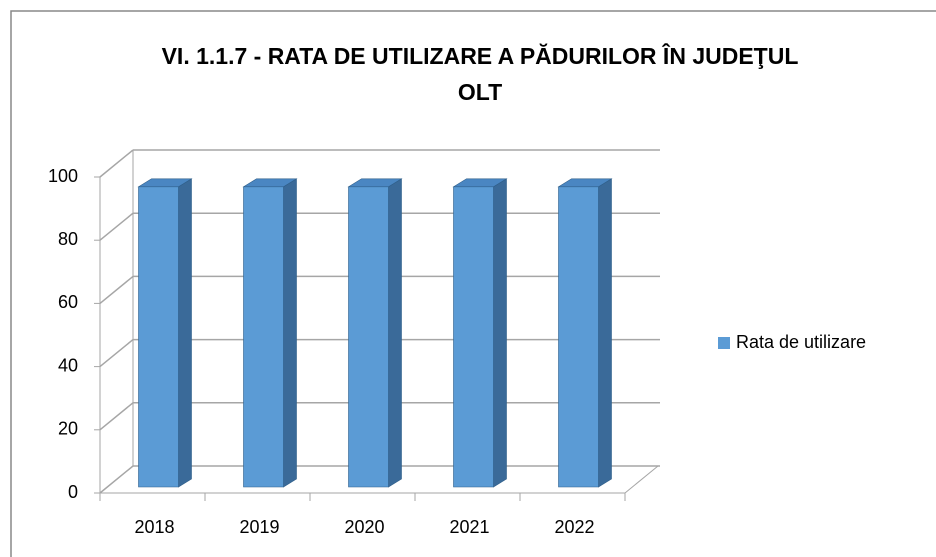 Image resolution: width=936 pixels, height=557 pixels. What do you see at coordinates (641, 479) in the screenshot?
I see `floor-side` at bounding box center [641, 479].